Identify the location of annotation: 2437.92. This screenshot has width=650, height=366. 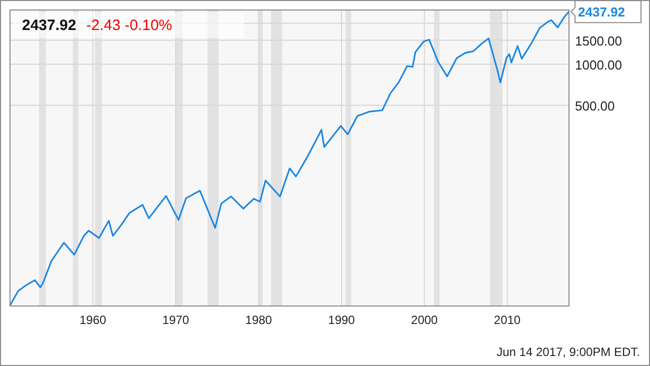
(601, 12).